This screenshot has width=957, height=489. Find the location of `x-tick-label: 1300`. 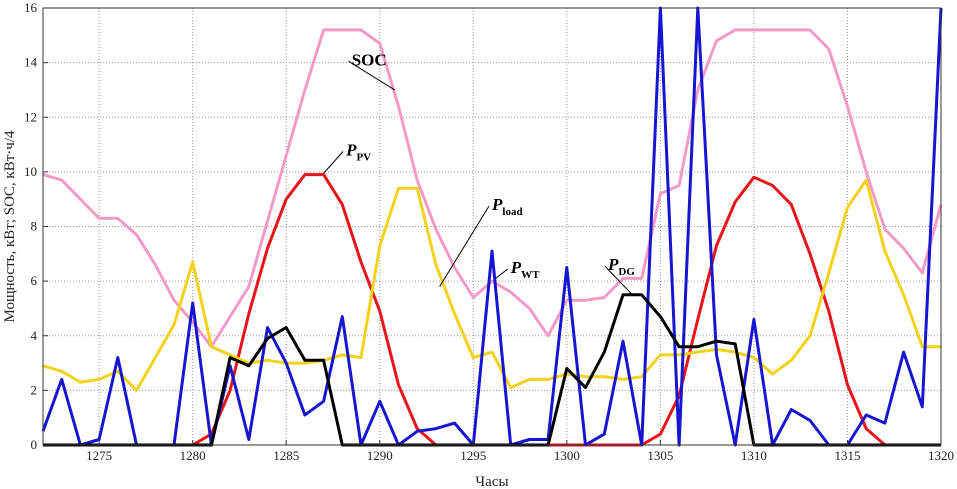

x-tick-label: 1300 is located at coordinates (567, 455).